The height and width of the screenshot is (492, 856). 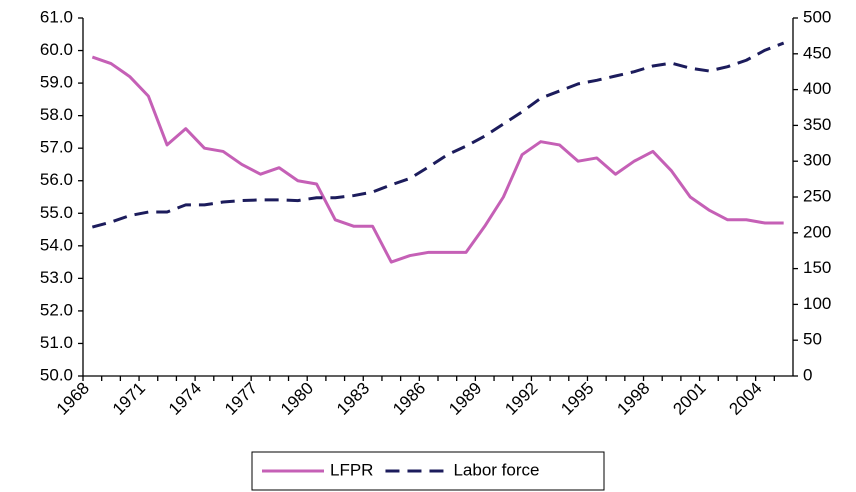 I want to click on x-tick-label: 1977, so click(x=241, y=399).